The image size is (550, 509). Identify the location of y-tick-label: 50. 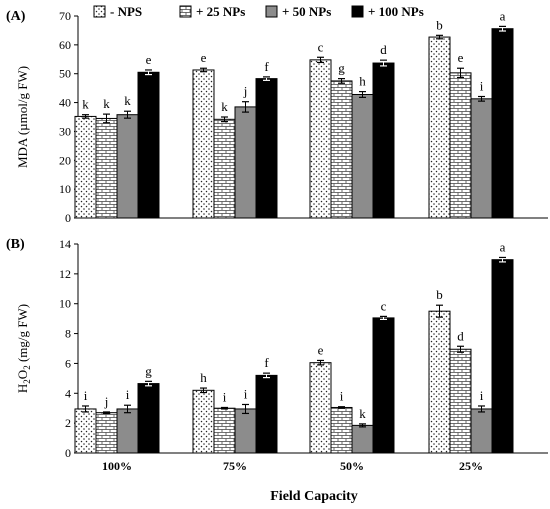
(65, 74).